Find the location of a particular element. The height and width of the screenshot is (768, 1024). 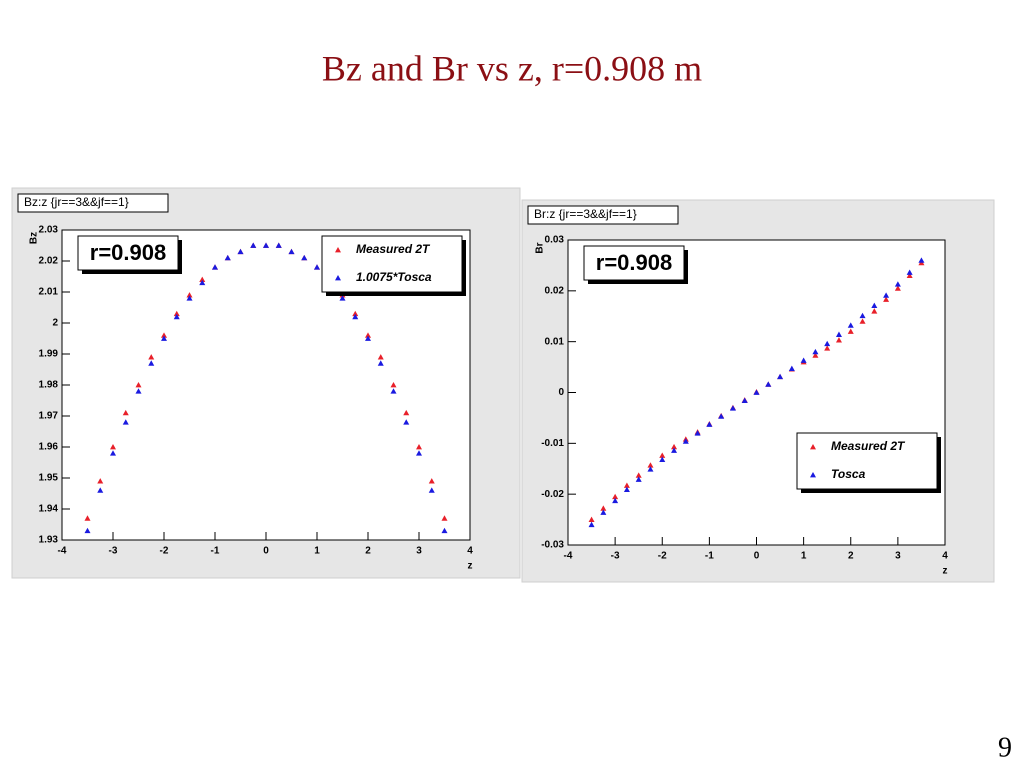

y-tick-label: 1.93 is located at coordinates (49, 540).